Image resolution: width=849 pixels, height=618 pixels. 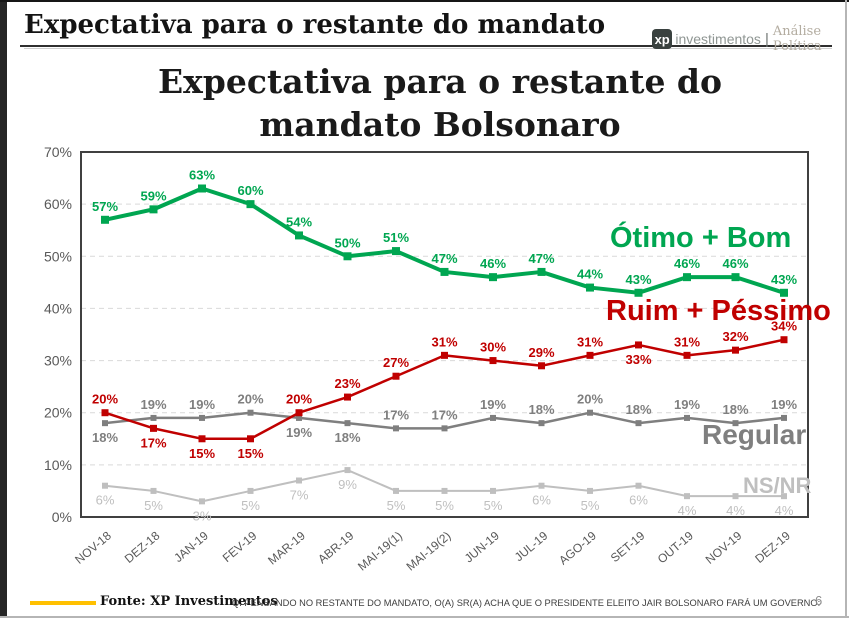 I want to click on data-point-label: 3%, so click(x=202, y=515).